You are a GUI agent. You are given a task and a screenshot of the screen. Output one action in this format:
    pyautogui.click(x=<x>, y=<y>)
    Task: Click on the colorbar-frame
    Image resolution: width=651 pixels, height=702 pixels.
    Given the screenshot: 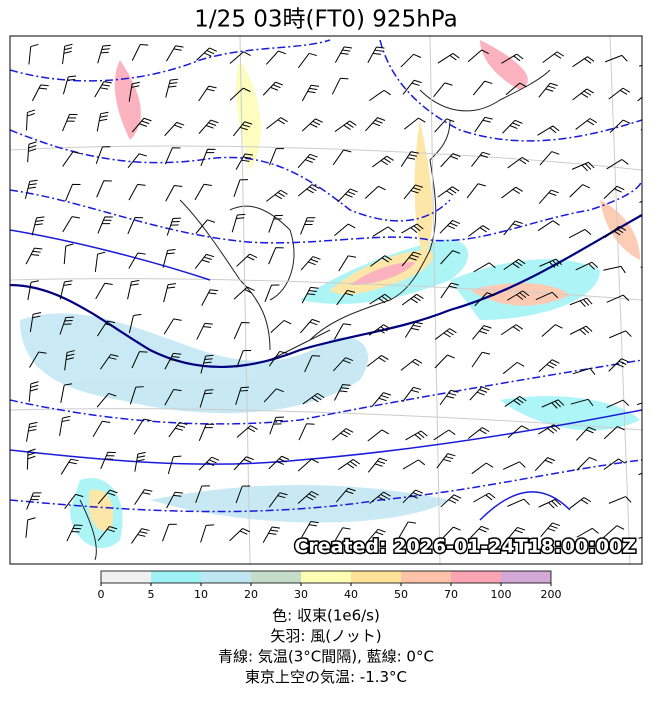 What is the action you would take?
    pyautogui.click(x=326, y=577)
    